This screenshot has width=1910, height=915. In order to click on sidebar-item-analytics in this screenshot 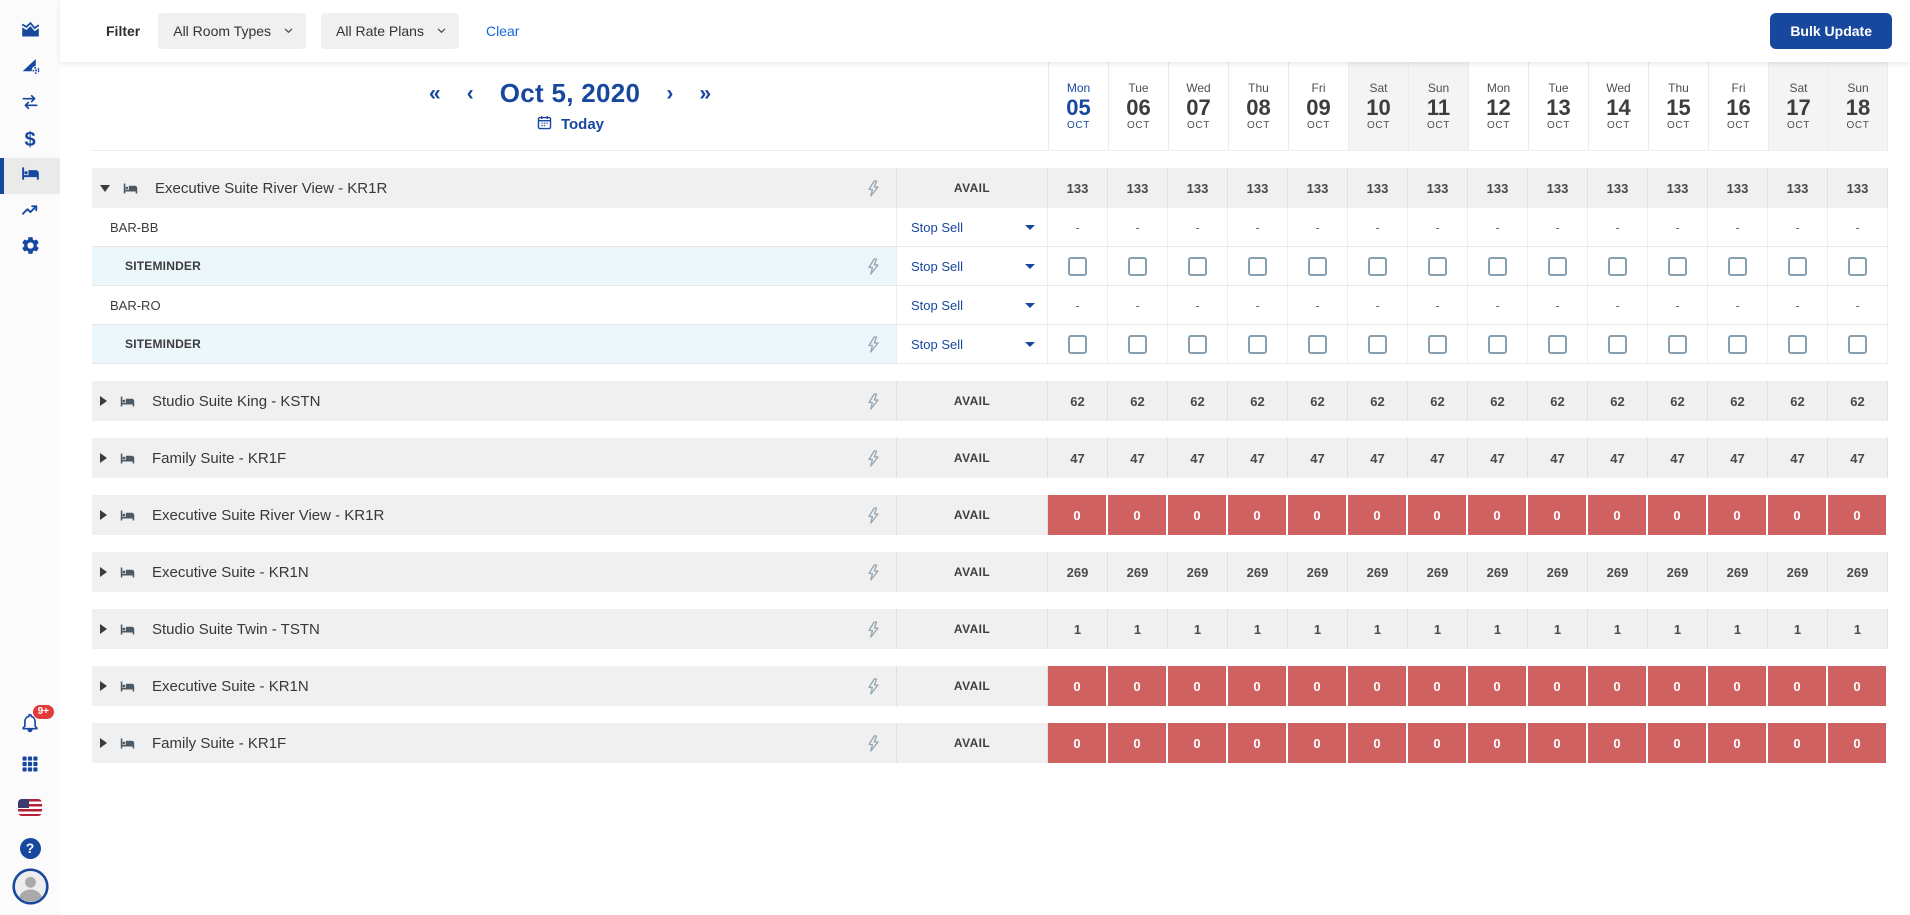, I will do `click(30, 32)`.